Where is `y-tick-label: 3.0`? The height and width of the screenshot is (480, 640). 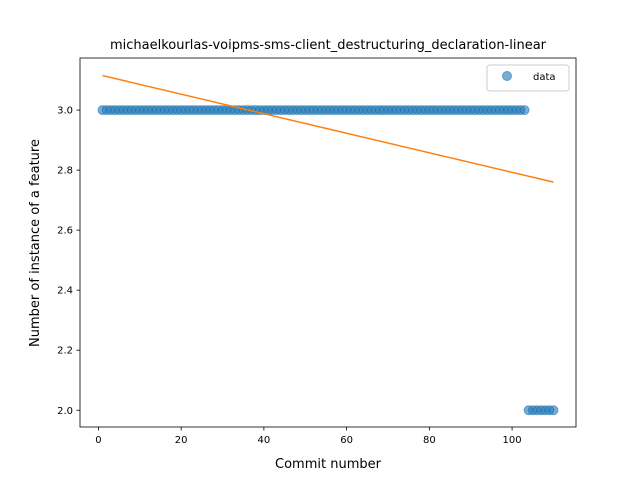
y-tick-label: 3.0 is located at coordinates (65, 111).